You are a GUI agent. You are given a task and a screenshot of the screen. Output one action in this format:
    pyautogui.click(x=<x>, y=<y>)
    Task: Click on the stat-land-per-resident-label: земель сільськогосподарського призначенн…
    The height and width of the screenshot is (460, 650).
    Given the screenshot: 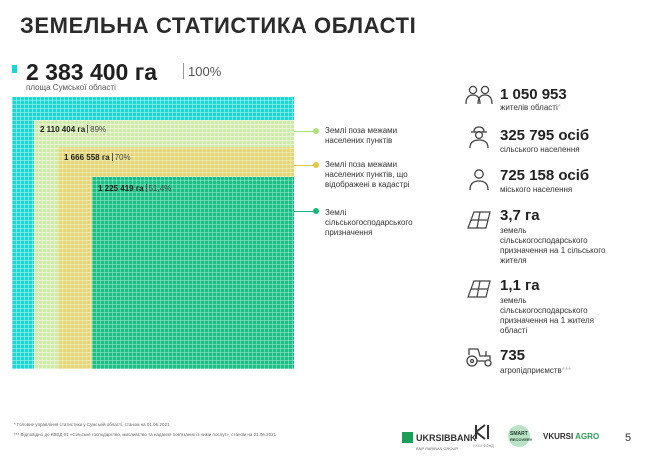 What is the action you would take?
    pyautogui.click(x=547, y=315)
    